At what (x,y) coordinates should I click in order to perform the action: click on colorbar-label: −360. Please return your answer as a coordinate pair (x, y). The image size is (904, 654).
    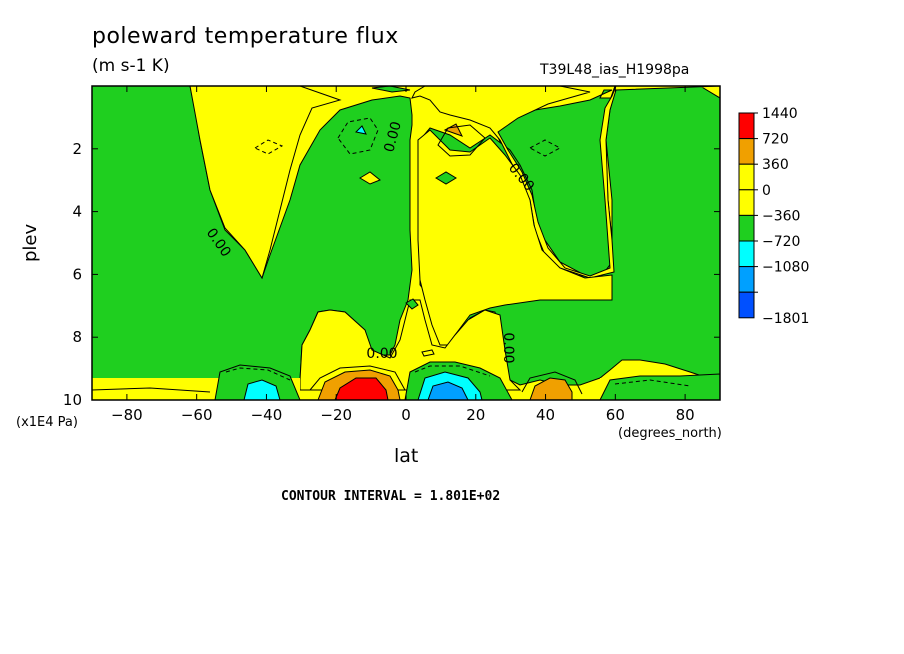
    Looking at the image, I should click on (781, 216).